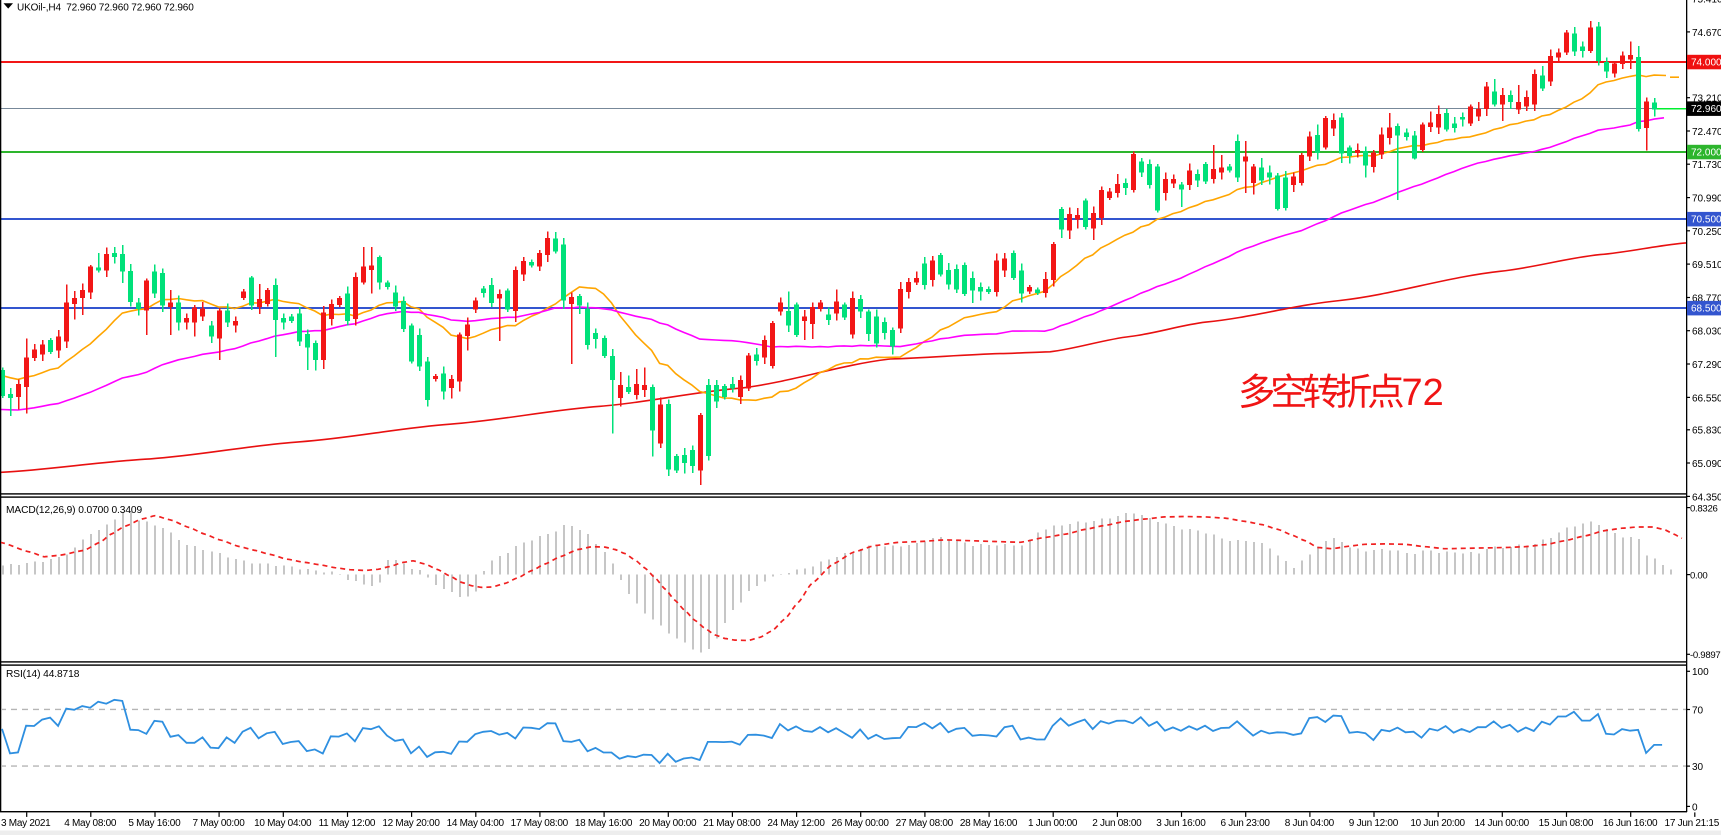 The image size is (1721, 835). I want to click on svg-text: RSI(14) 44.8718, so click(43, 674).